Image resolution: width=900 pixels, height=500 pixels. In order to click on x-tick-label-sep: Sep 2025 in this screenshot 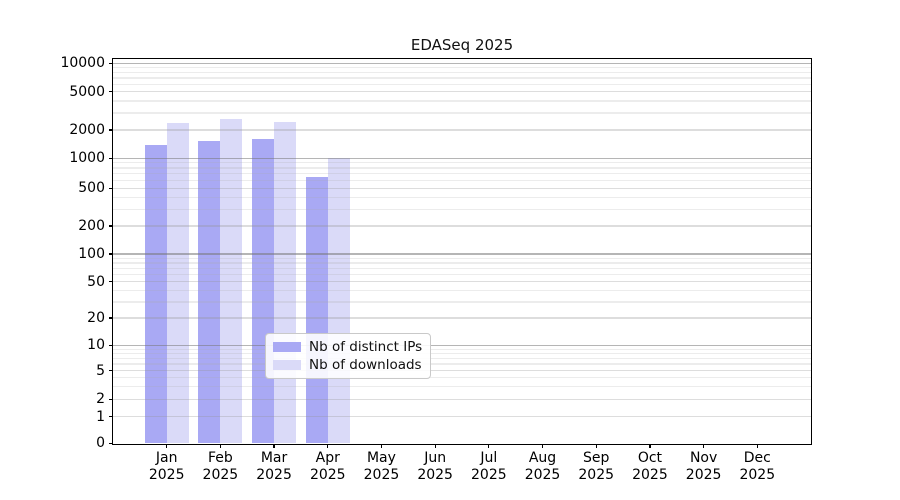, I will do `click(596, 466)`.